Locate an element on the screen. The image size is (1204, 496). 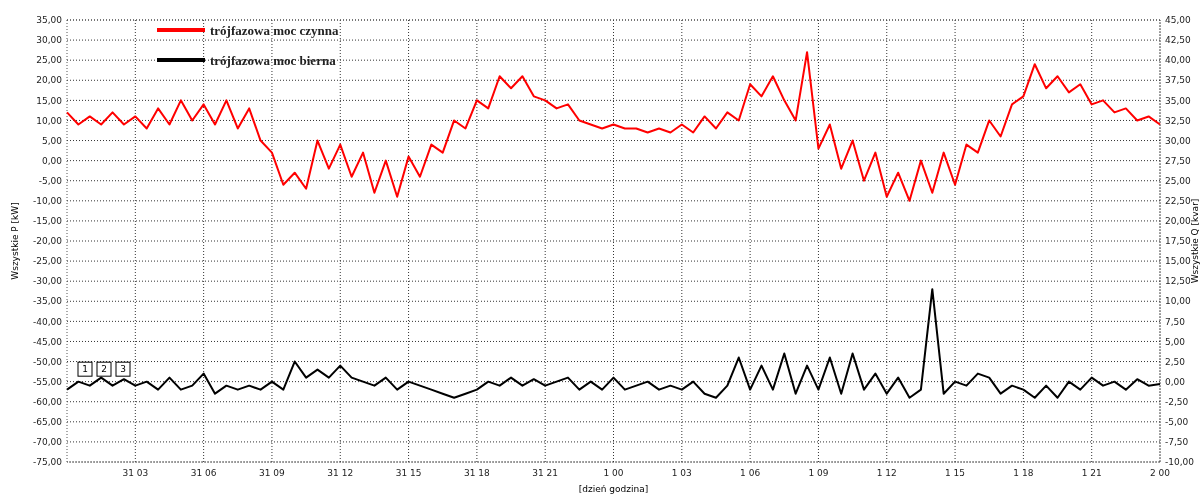
y2-tick-label: 0,00 is located at coordinates (1175, 381).